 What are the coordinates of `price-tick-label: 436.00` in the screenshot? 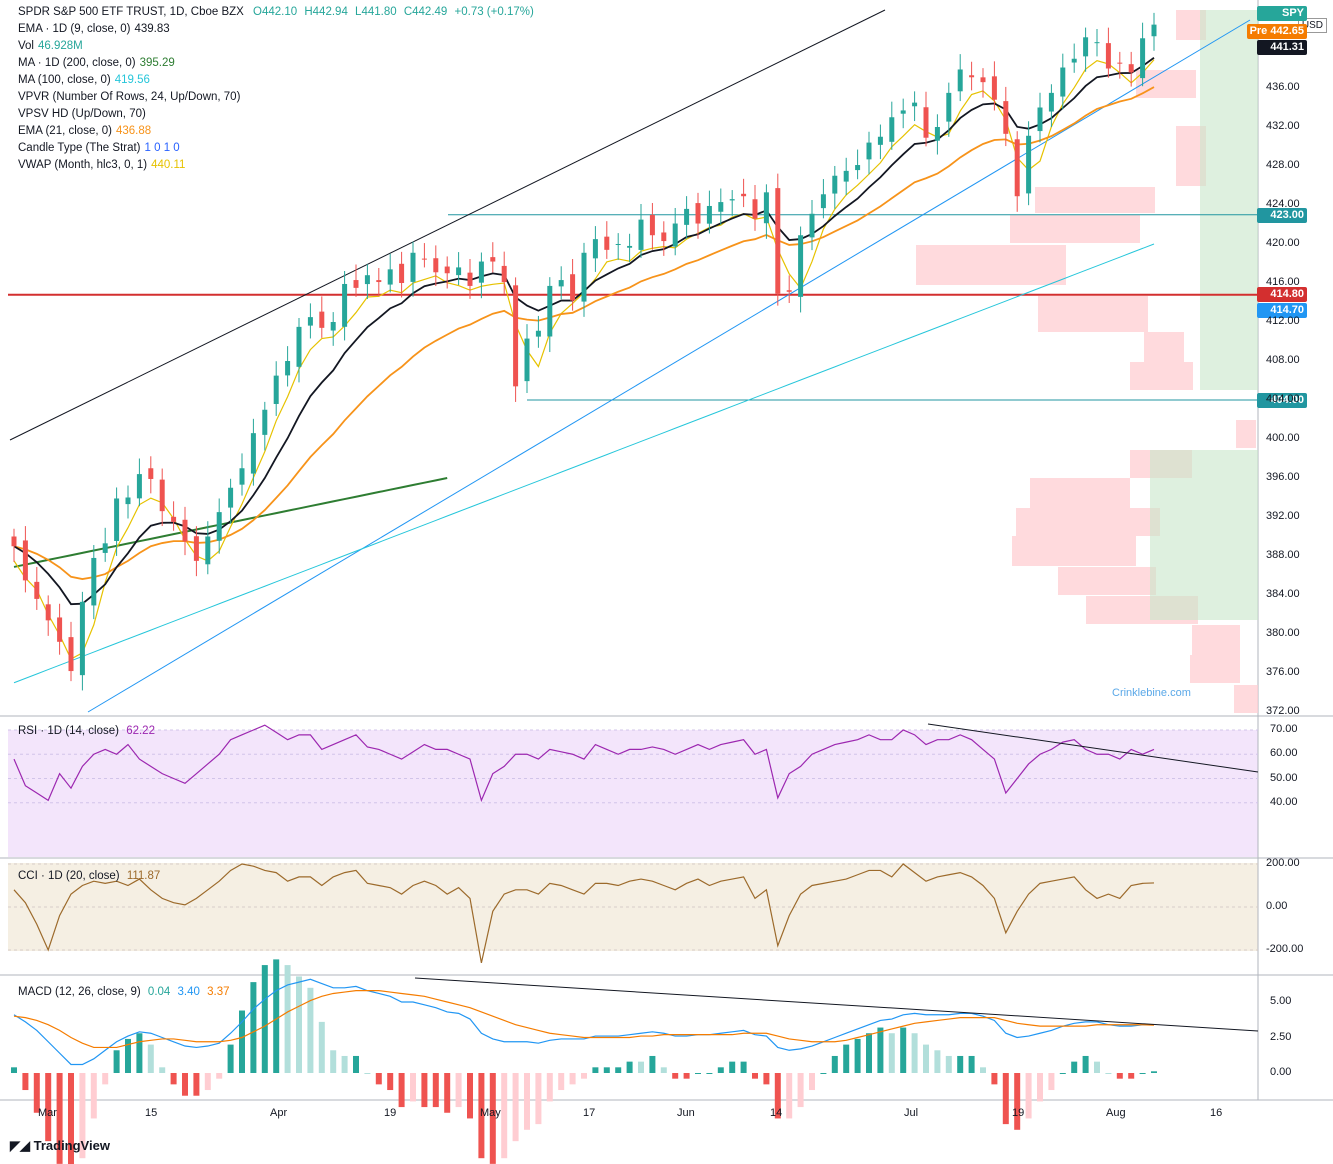 It's located at (1283, 87).